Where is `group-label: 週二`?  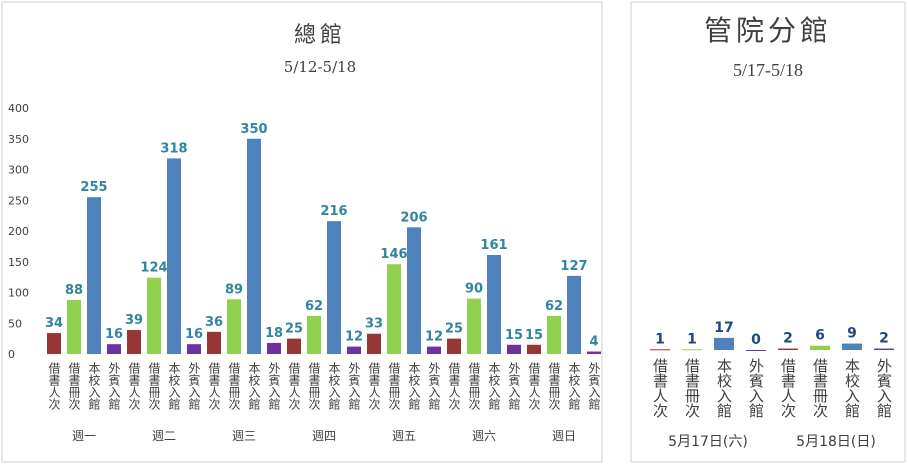
group-label: 週二 is located at coordinates (164, 436).